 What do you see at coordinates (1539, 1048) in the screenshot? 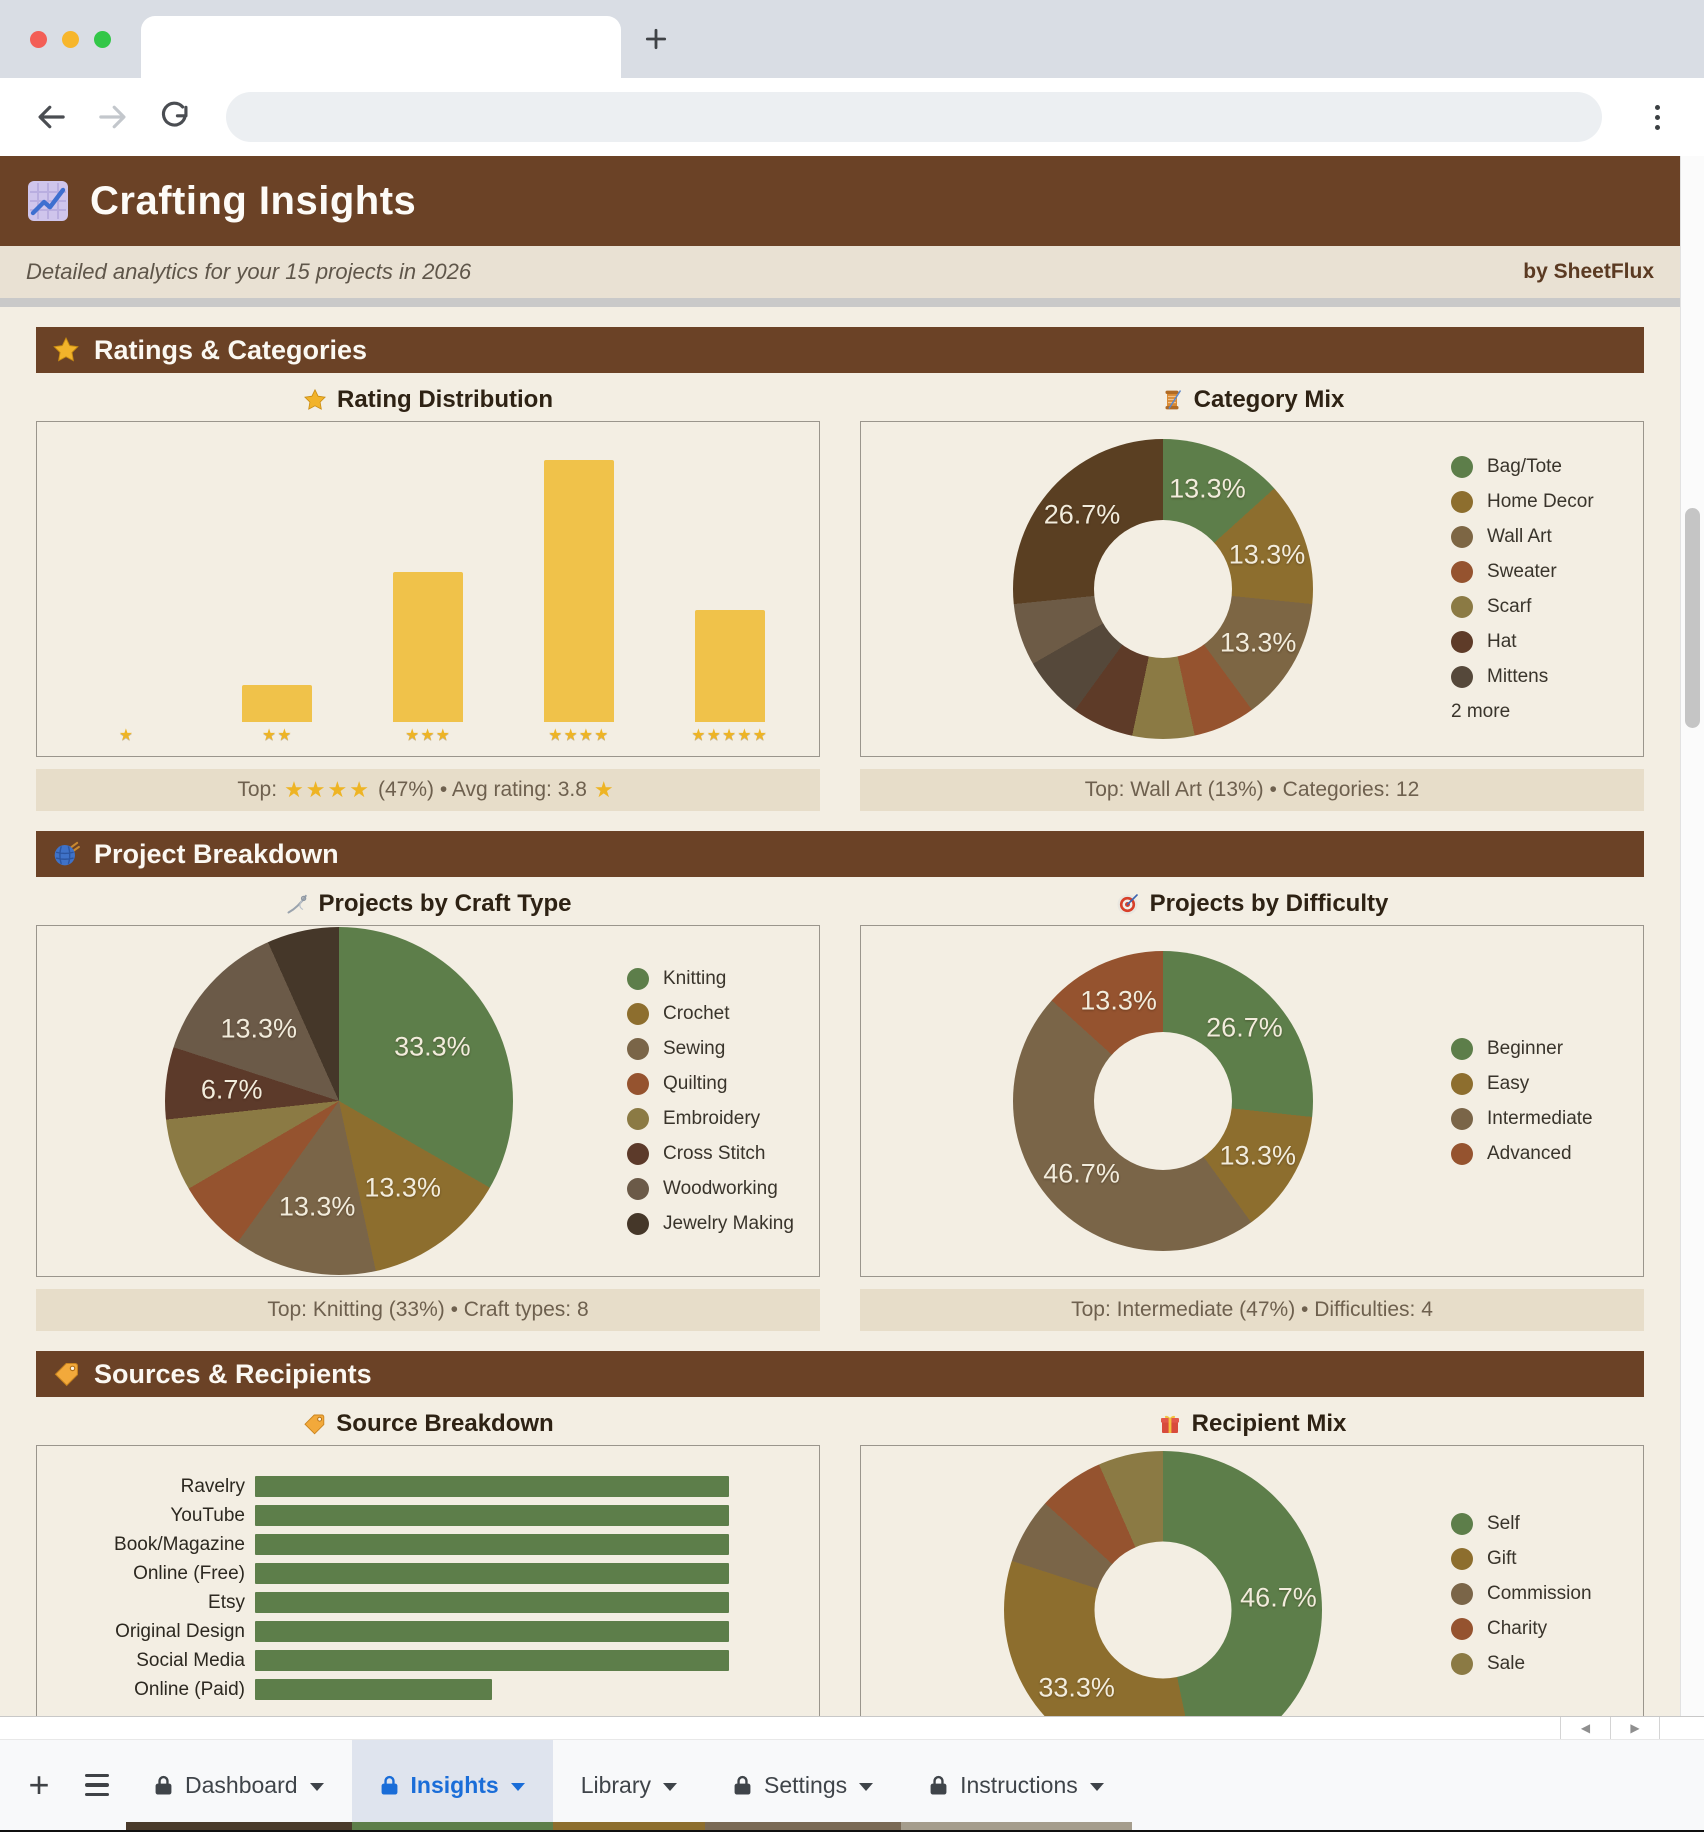
I see `legend-item: Beginner` at bounding box center [1539, 1048].